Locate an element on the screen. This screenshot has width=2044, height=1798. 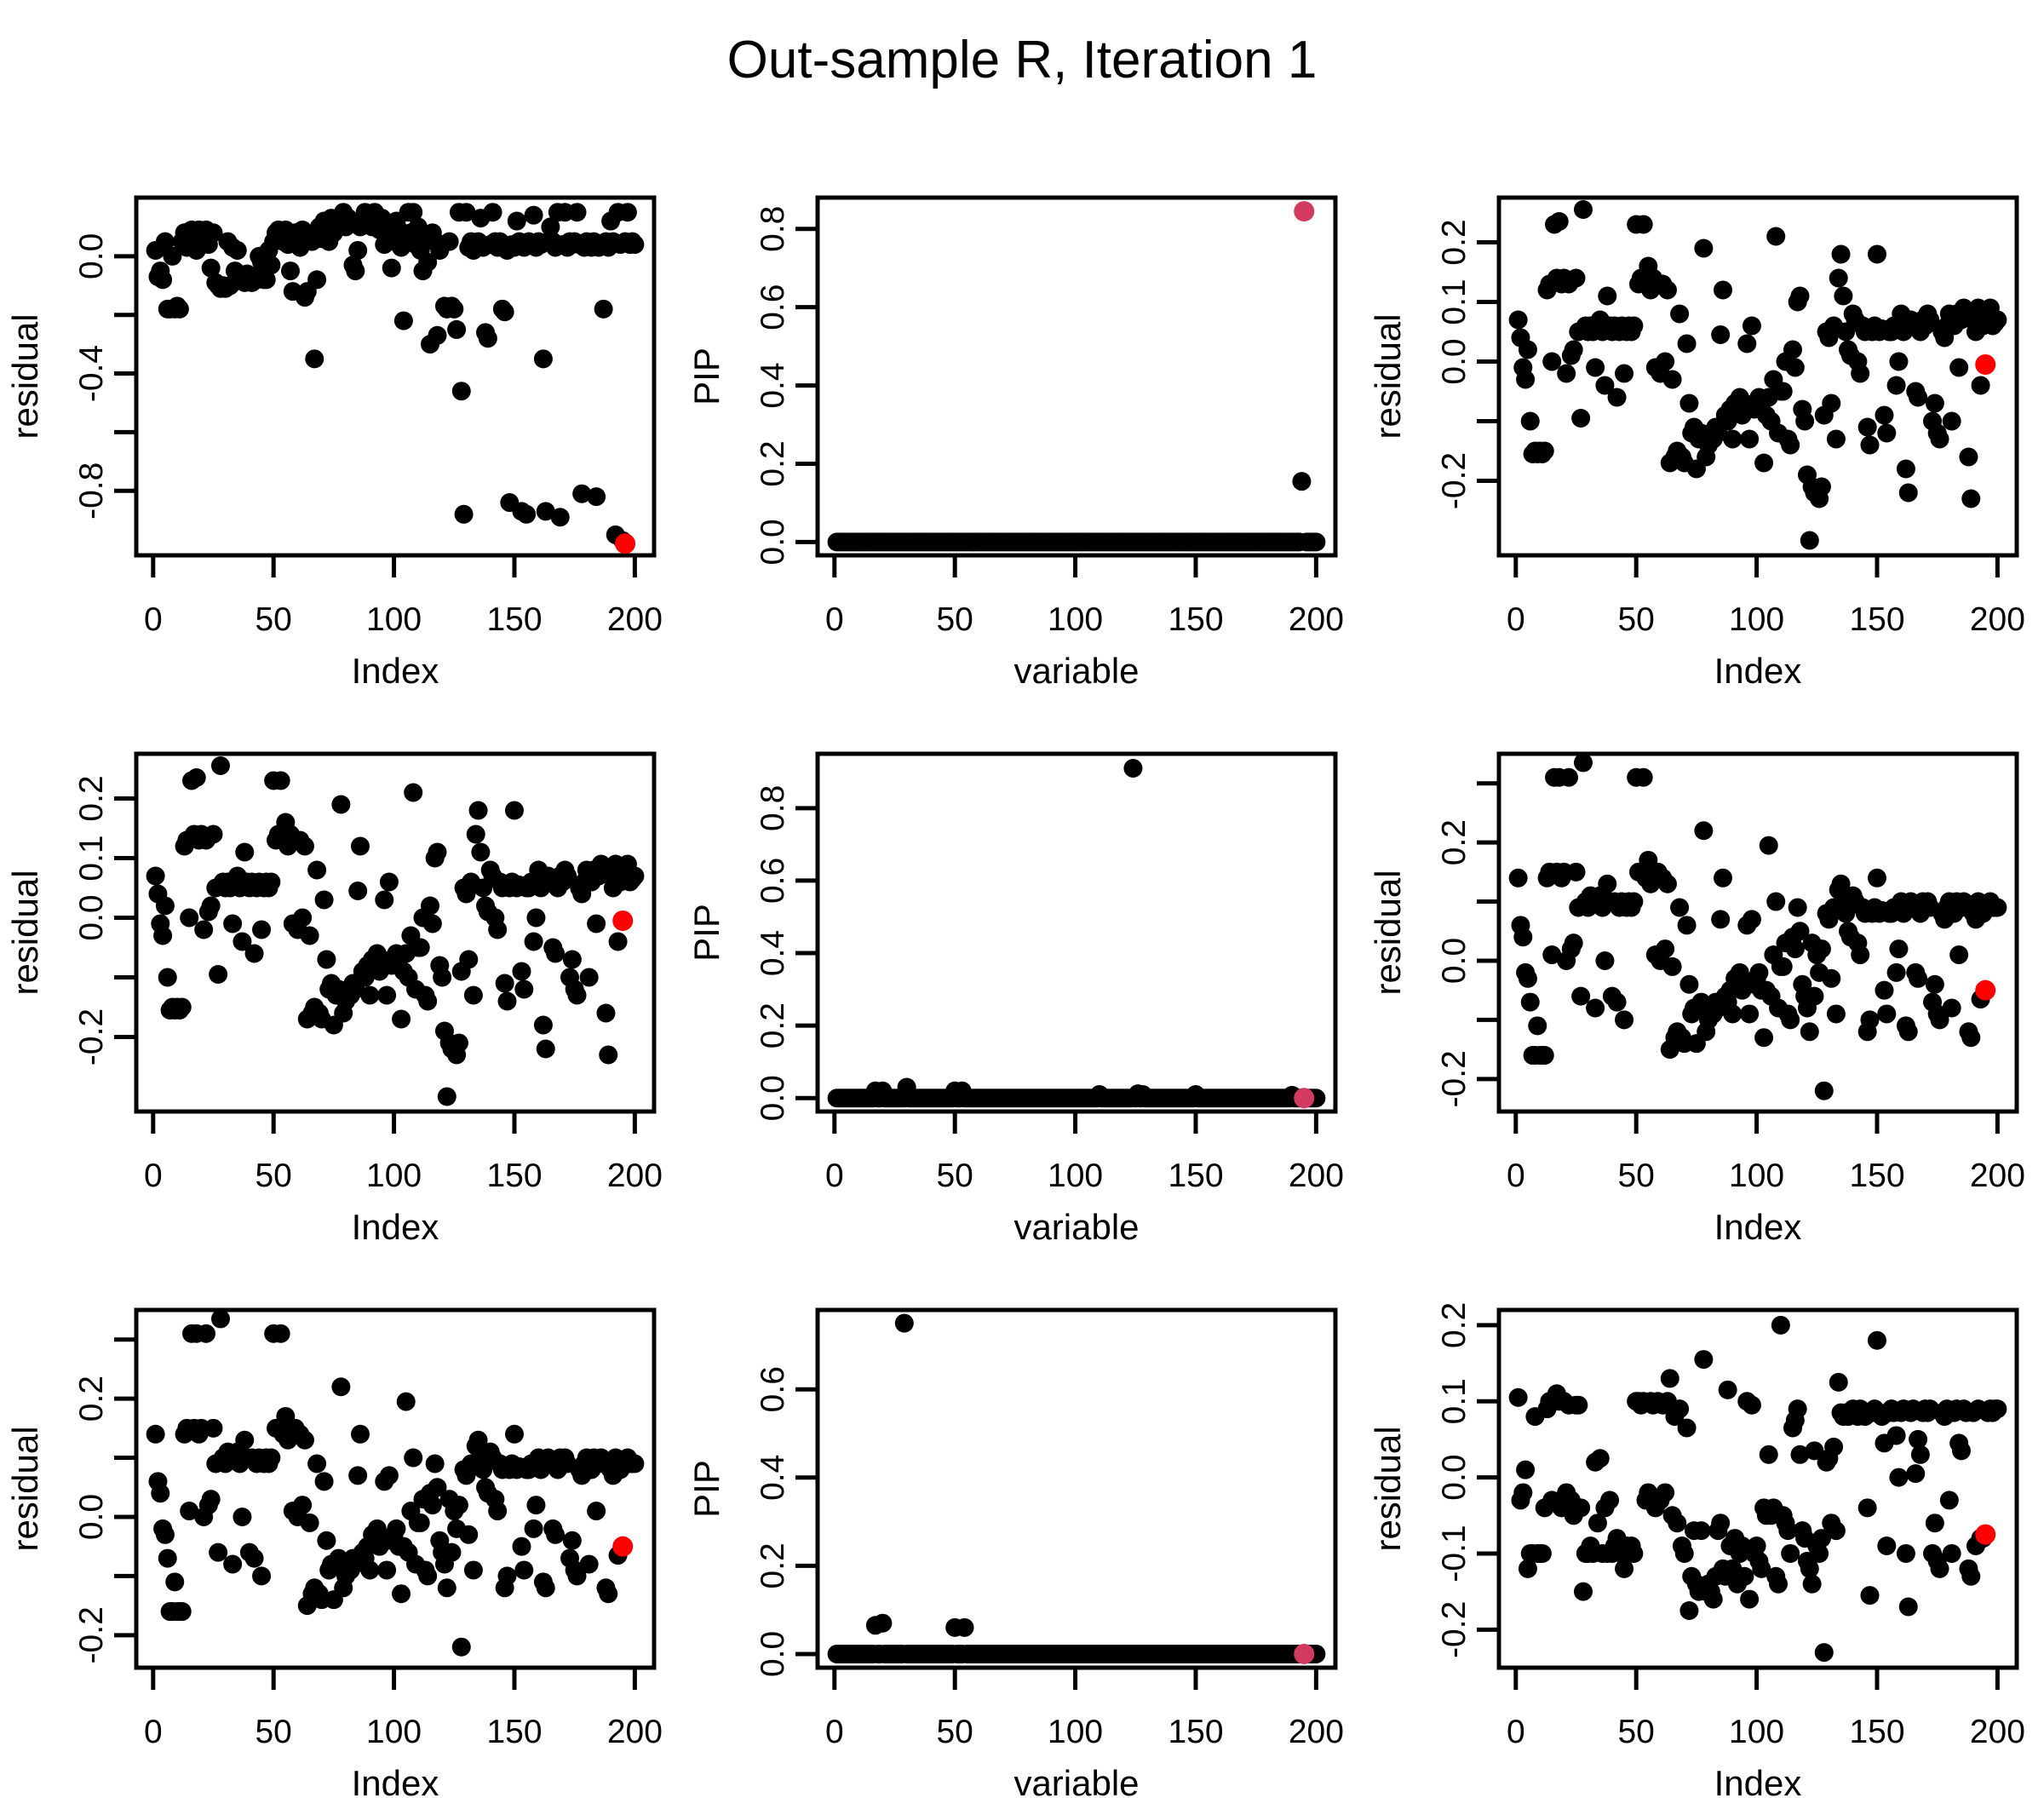
y-tick-label: 0.8 is located at coordinates (773, 808).